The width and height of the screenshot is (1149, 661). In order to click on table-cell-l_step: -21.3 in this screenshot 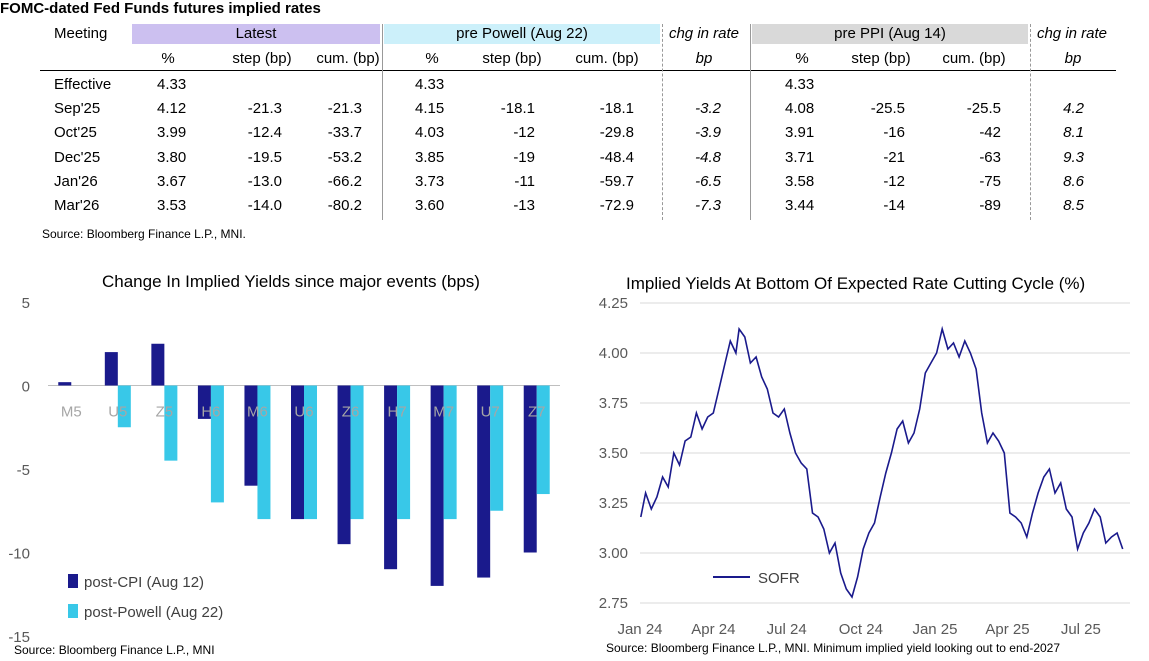, I will do `click(264, 109)`.